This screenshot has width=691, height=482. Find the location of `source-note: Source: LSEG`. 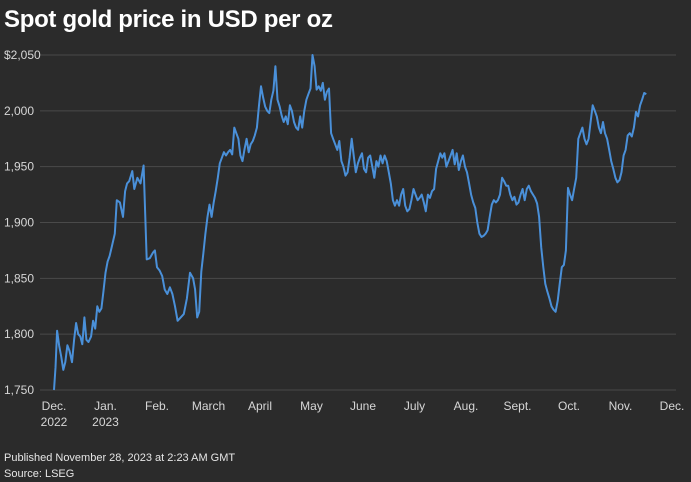

source-note: Source: LSEG is located at coordinates (39, 474).